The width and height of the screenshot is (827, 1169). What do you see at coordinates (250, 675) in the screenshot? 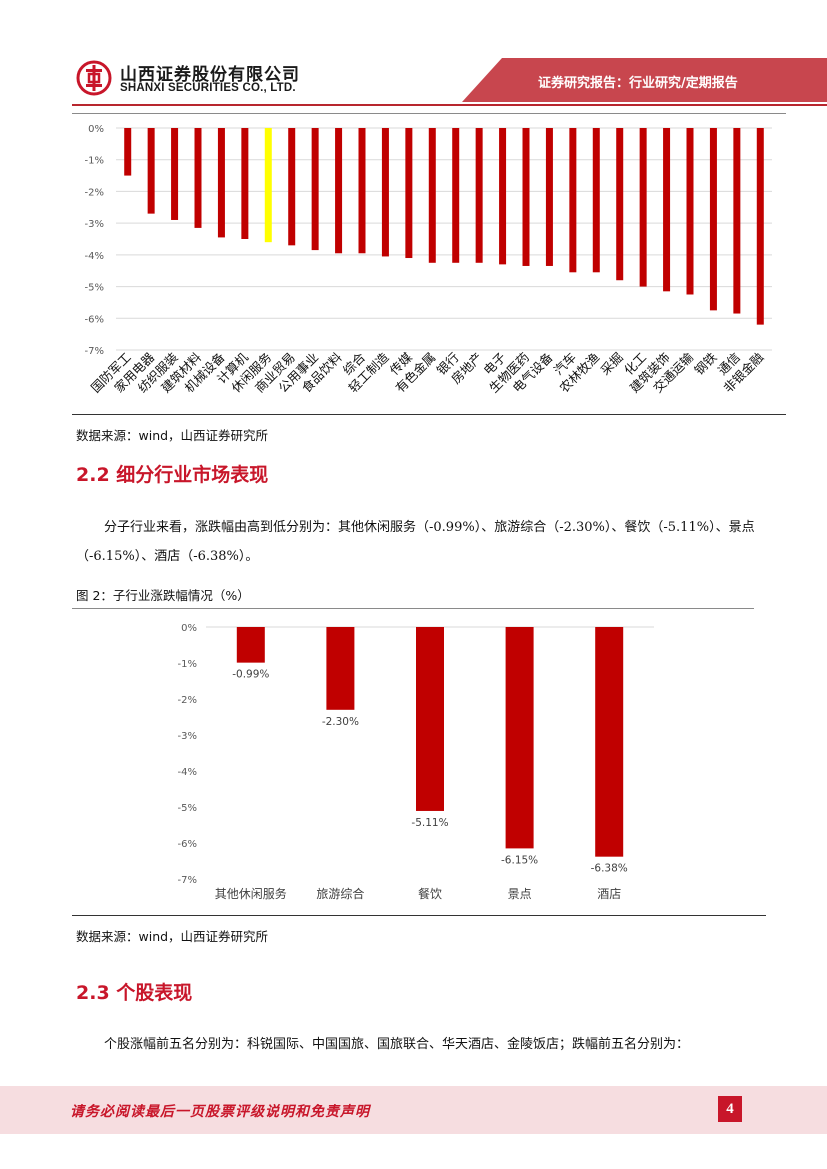
I see `data-label: -0.99%` at bounding box center [250, 675].